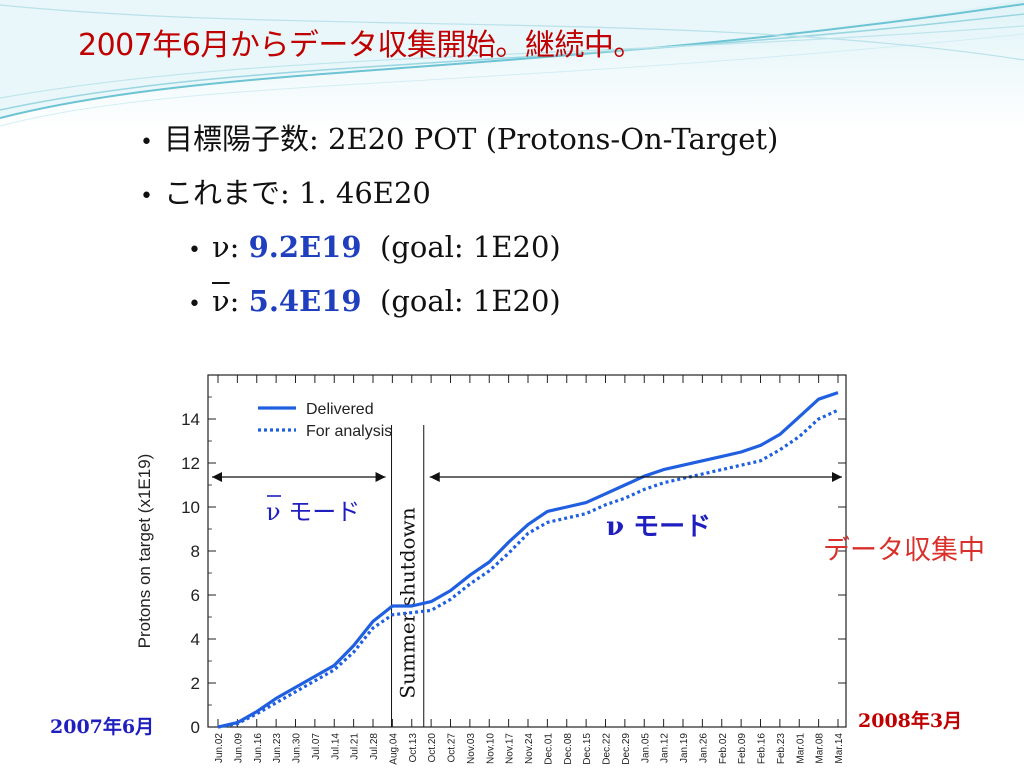  What do you see at coordinates (837, 477) in the screenshot?
I see `nu-mode-arrow-head-right` at bounding box center [837, 477].